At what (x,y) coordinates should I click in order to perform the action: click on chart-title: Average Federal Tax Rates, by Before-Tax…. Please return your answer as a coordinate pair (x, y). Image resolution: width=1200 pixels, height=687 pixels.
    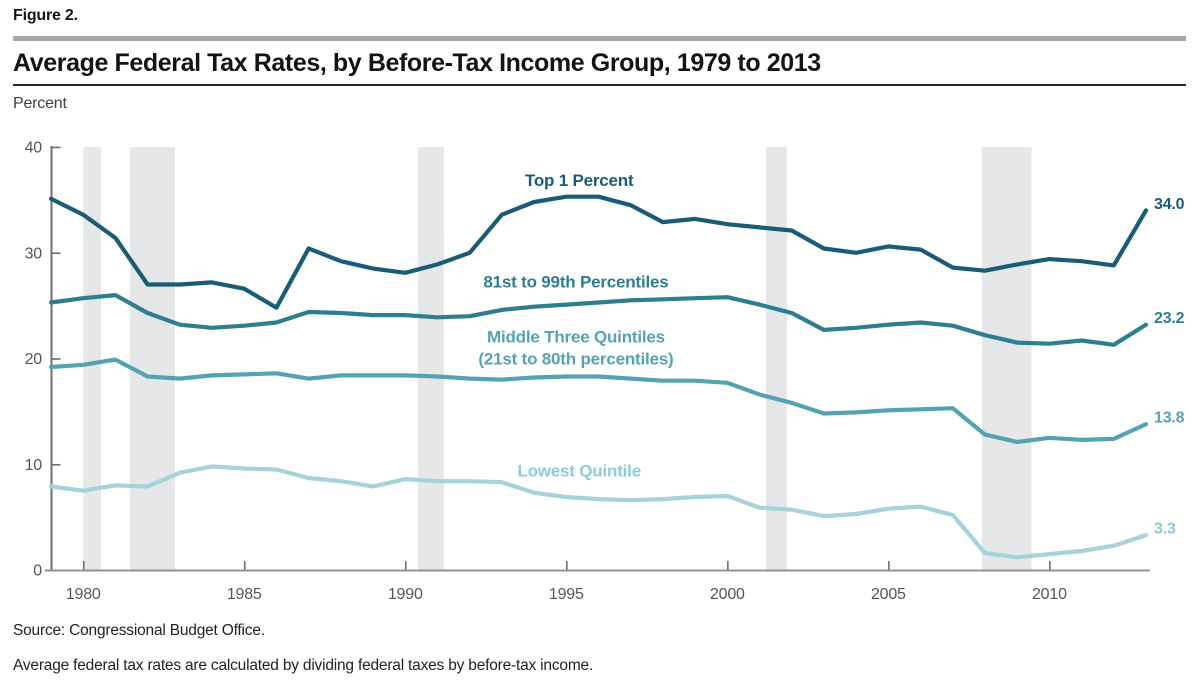
    Looking at the image, I should click on (417, 63).